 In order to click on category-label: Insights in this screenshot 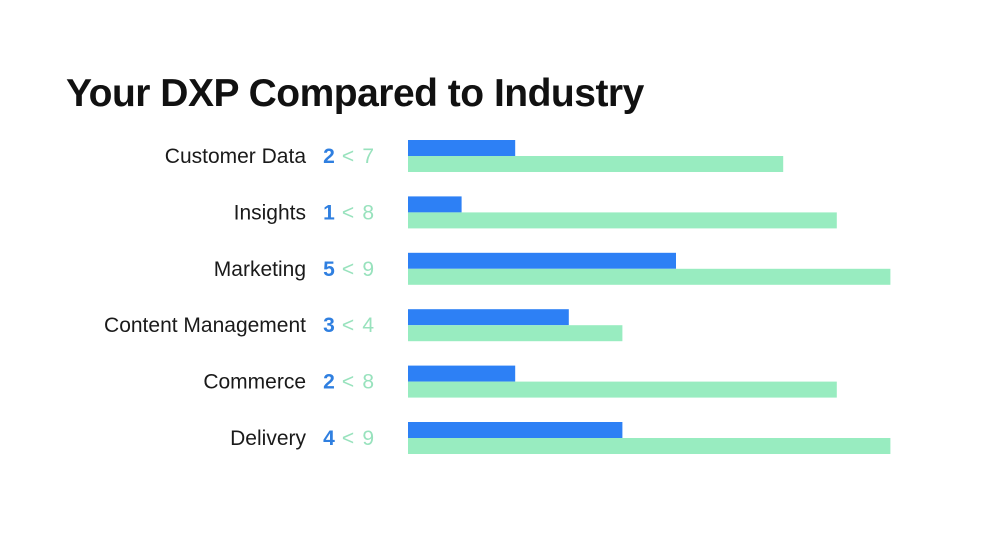, I will do `click(270, 212)`.